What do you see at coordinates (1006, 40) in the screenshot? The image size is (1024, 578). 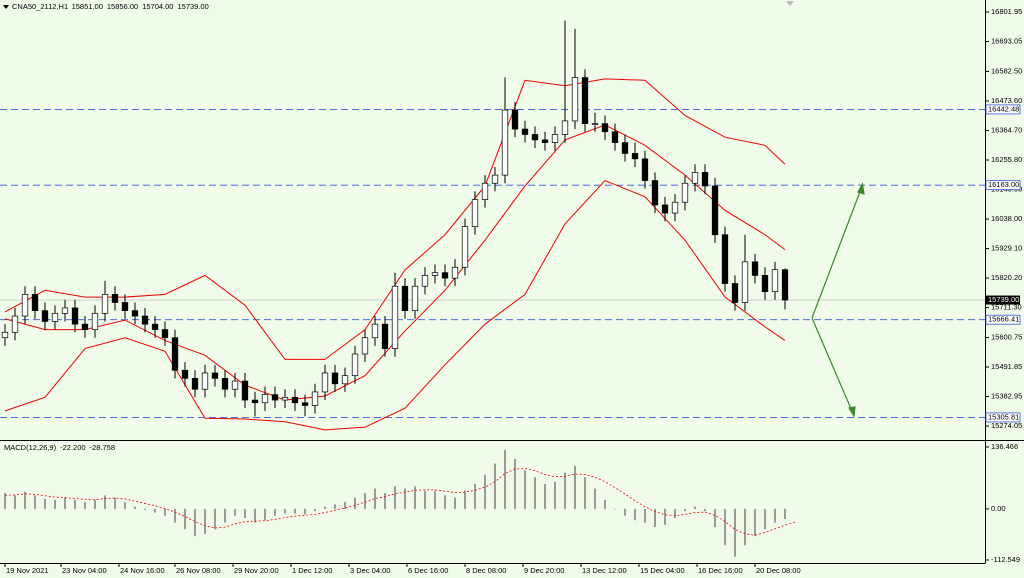 I see `y-tick-label: 16693.05` at bounding box center [1006, 40].